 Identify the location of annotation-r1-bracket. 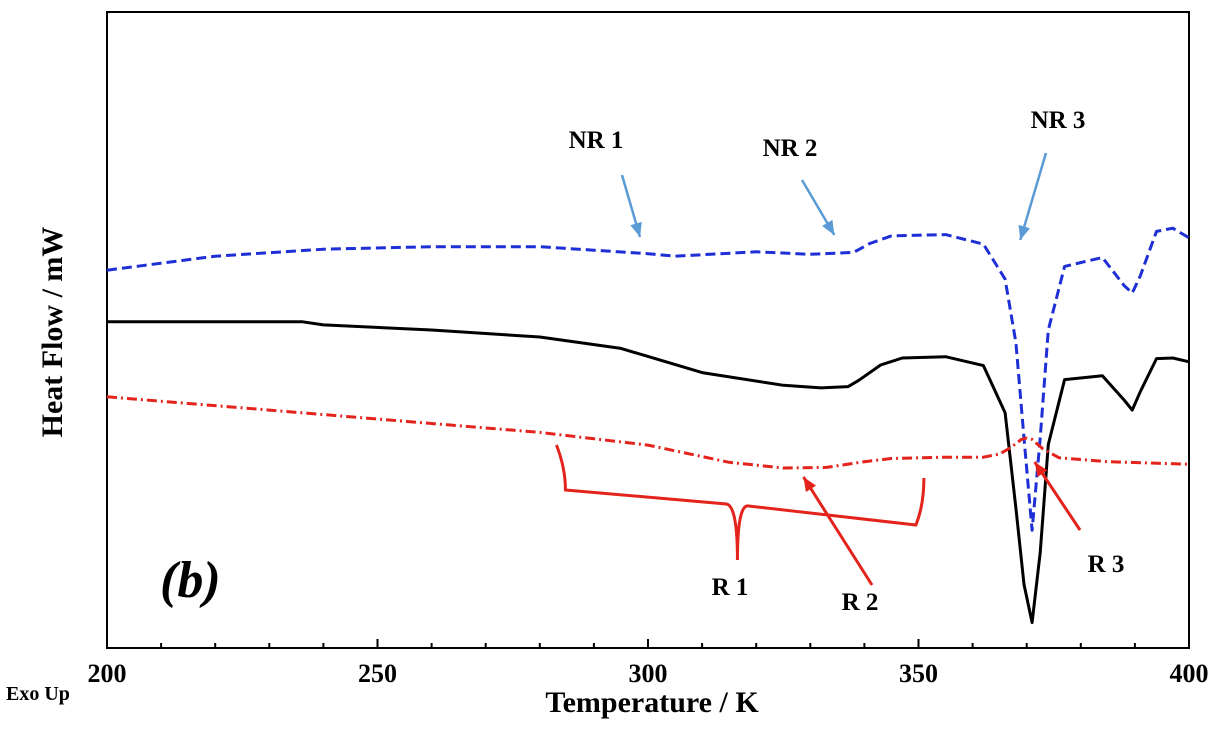
(740, 502).